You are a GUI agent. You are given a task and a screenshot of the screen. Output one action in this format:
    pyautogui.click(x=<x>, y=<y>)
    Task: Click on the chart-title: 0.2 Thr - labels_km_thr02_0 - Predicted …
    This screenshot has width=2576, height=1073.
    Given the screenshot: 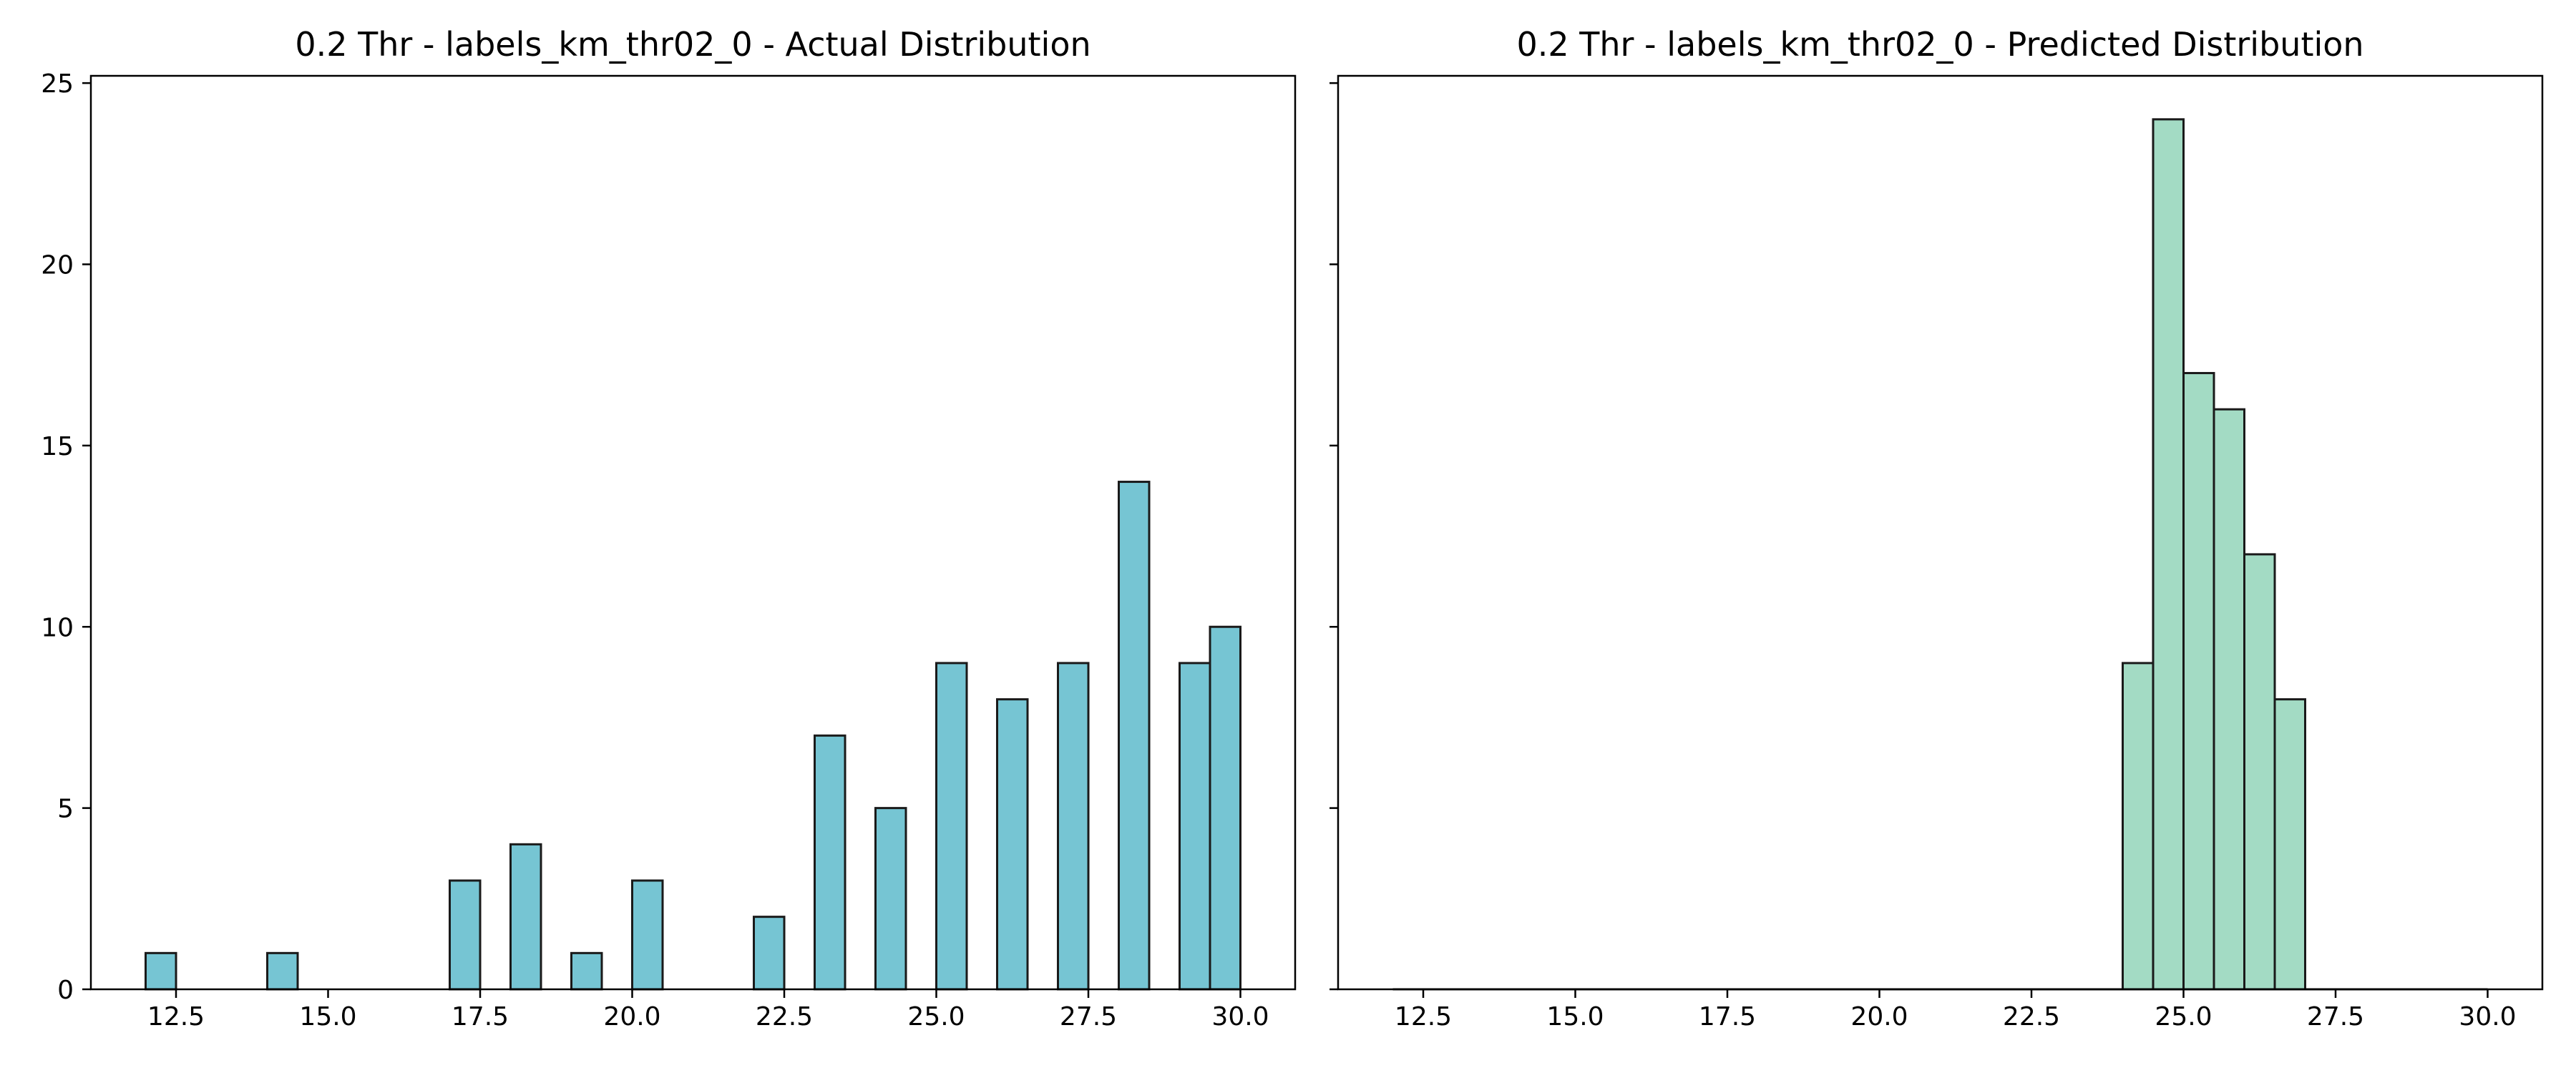 What is the action you would take?
    pyautogui.click(x=1939, y=44)
    